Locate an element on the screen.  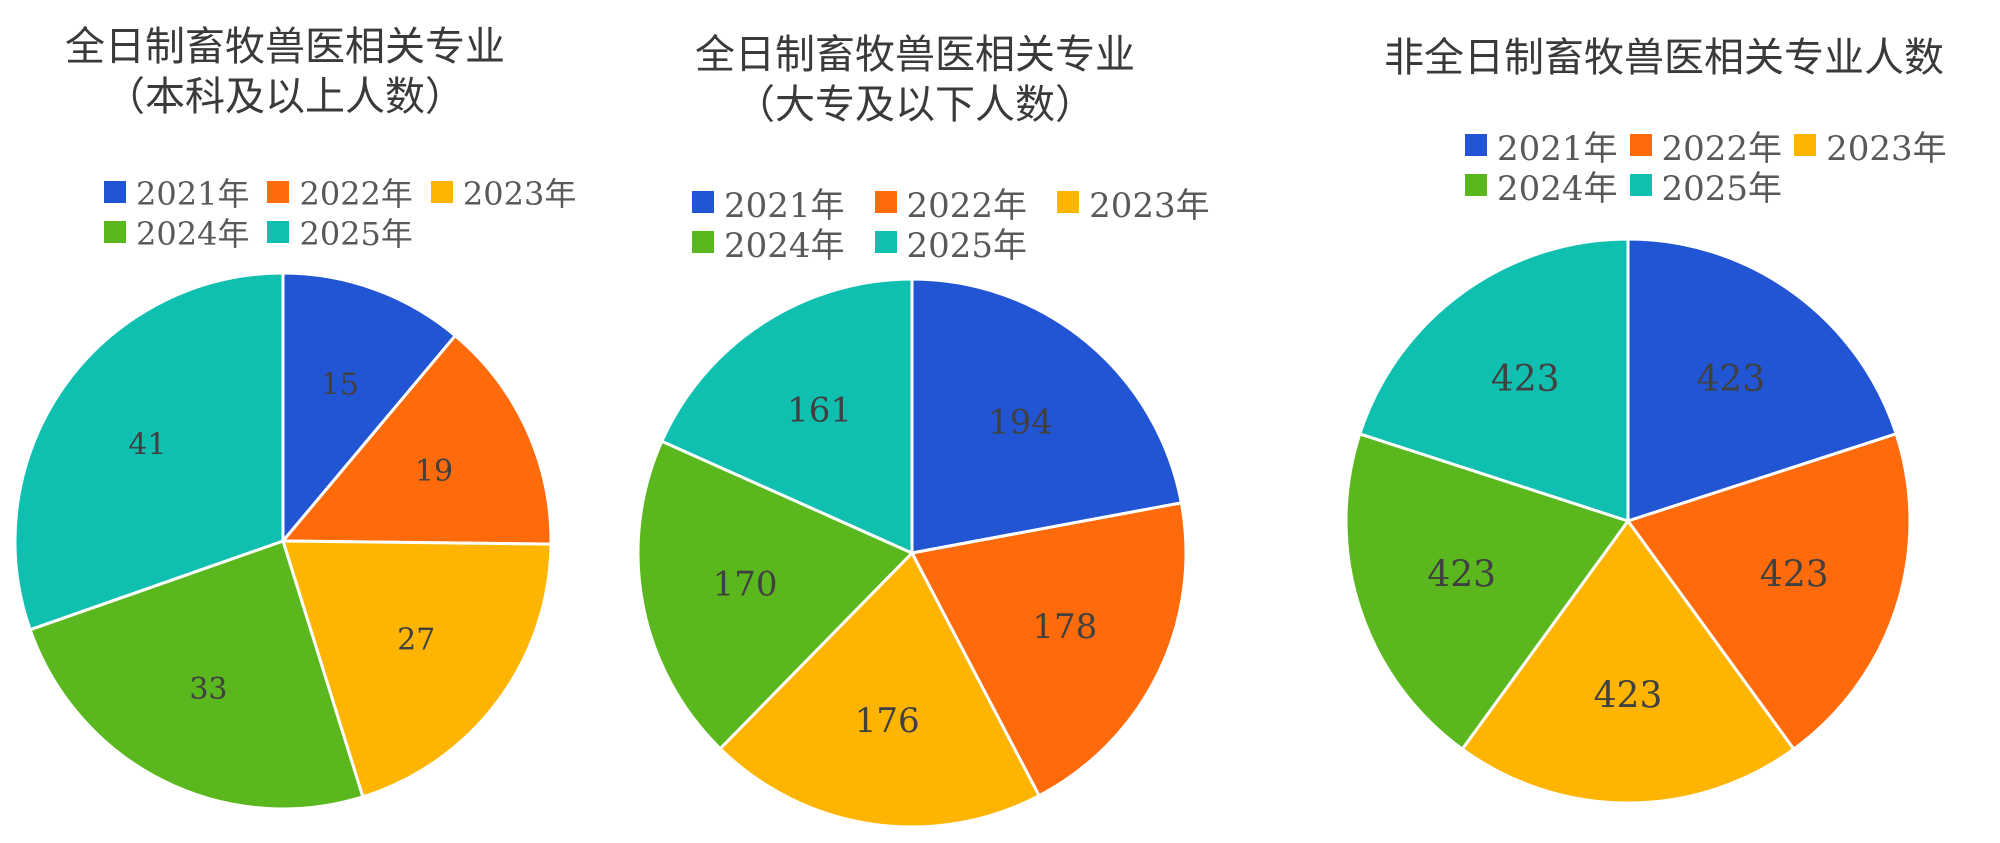
data-label-2025年: 161 is located at coordinates (819, 410).